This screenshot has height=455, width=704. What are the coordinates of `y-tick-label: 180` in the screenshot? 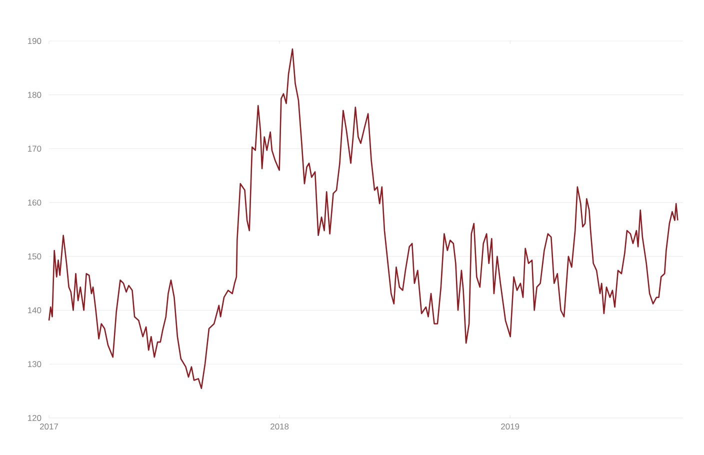 It's located at (35, 95).